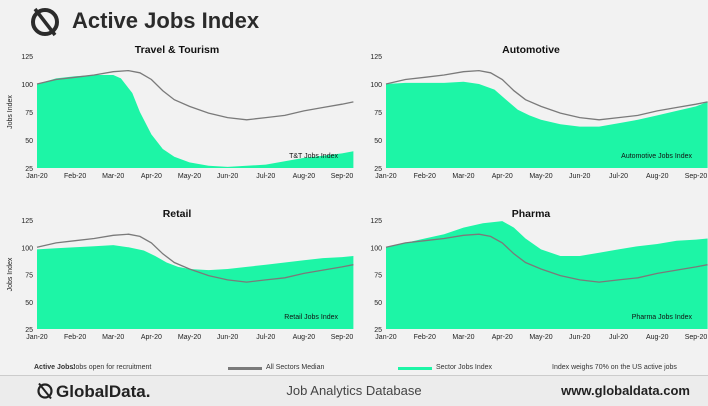 The width and height of the screenshot is (708, 406). What do you see at coordinates (531, 50) in the screenshot?
I see `chart-title: Automotive` at bounding box center [531, 50].